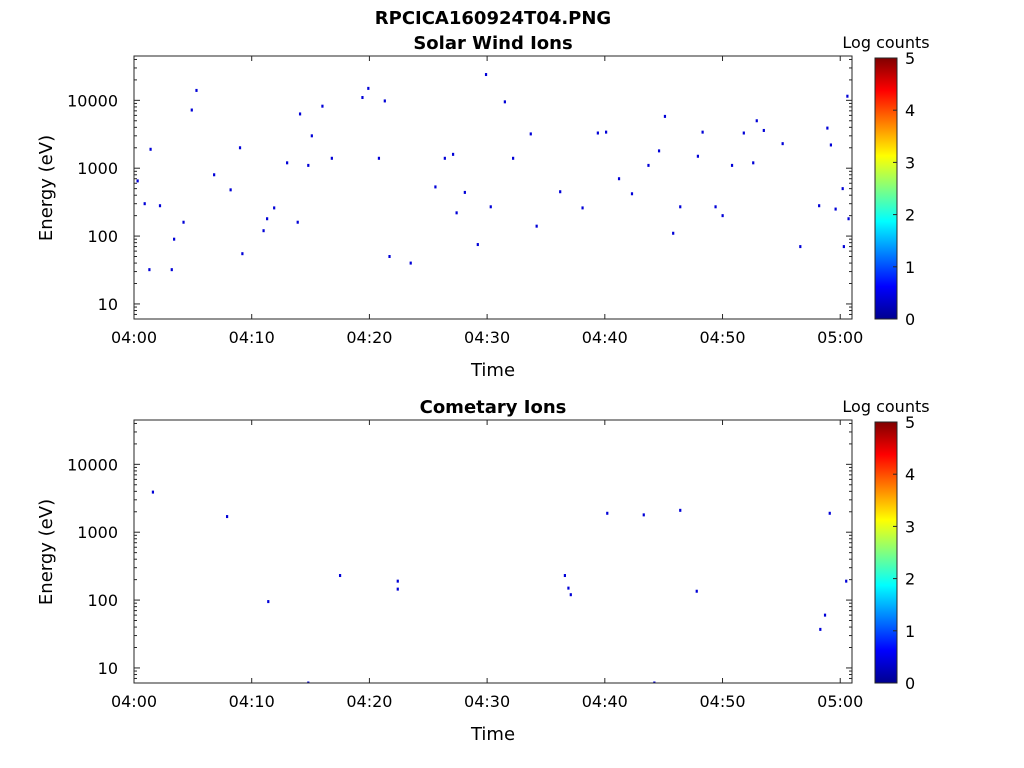 This screenshot has height=768, width=1024. Describe the element at coordinates (108, 304) in the screenshot. I see `y-tick-label: 10` at that location.